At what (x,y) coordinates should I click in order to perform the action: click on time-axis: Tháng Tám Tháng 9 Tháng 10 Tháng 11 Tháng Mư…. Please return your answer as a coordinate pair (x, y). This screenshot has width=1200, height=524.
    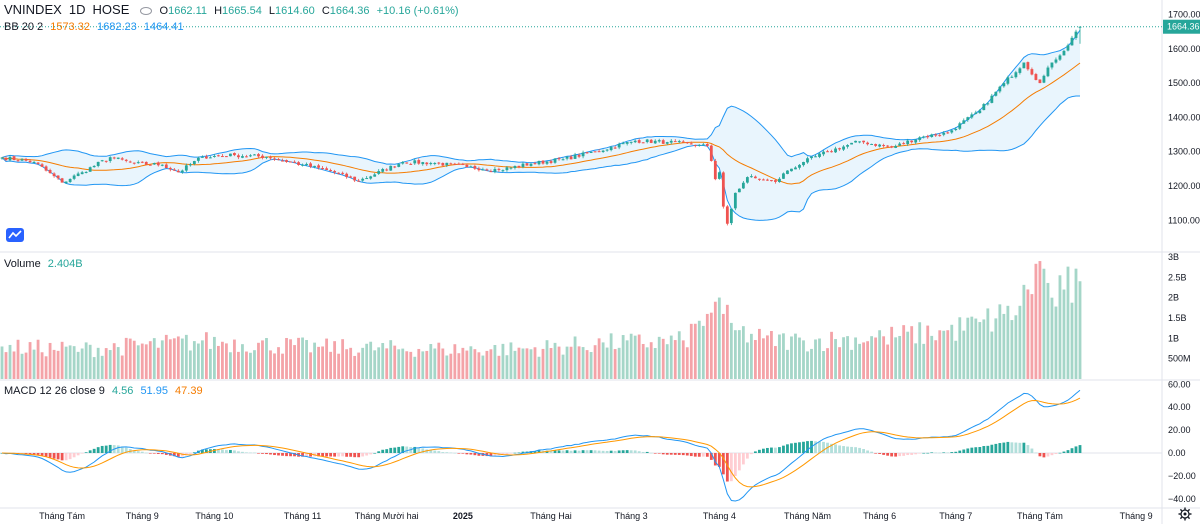
    Looking at the image, I should click on (595, 516).